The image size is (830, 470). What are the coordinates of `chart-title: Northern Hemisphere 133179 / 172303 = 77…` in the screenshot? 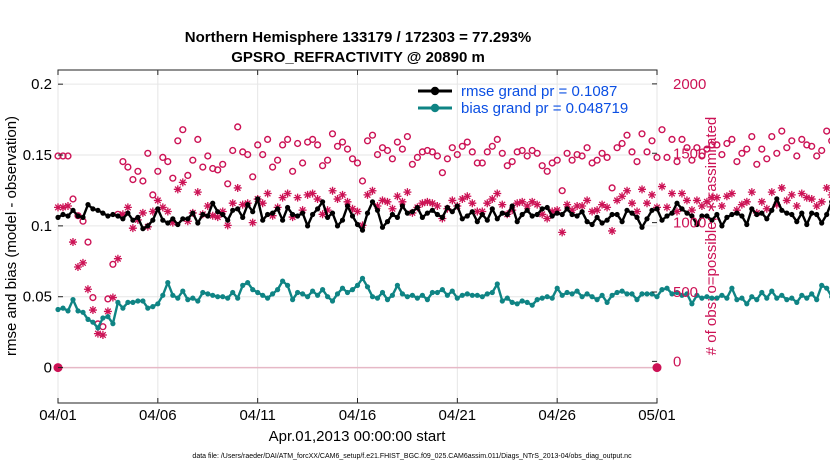 It's located at (358, 37).